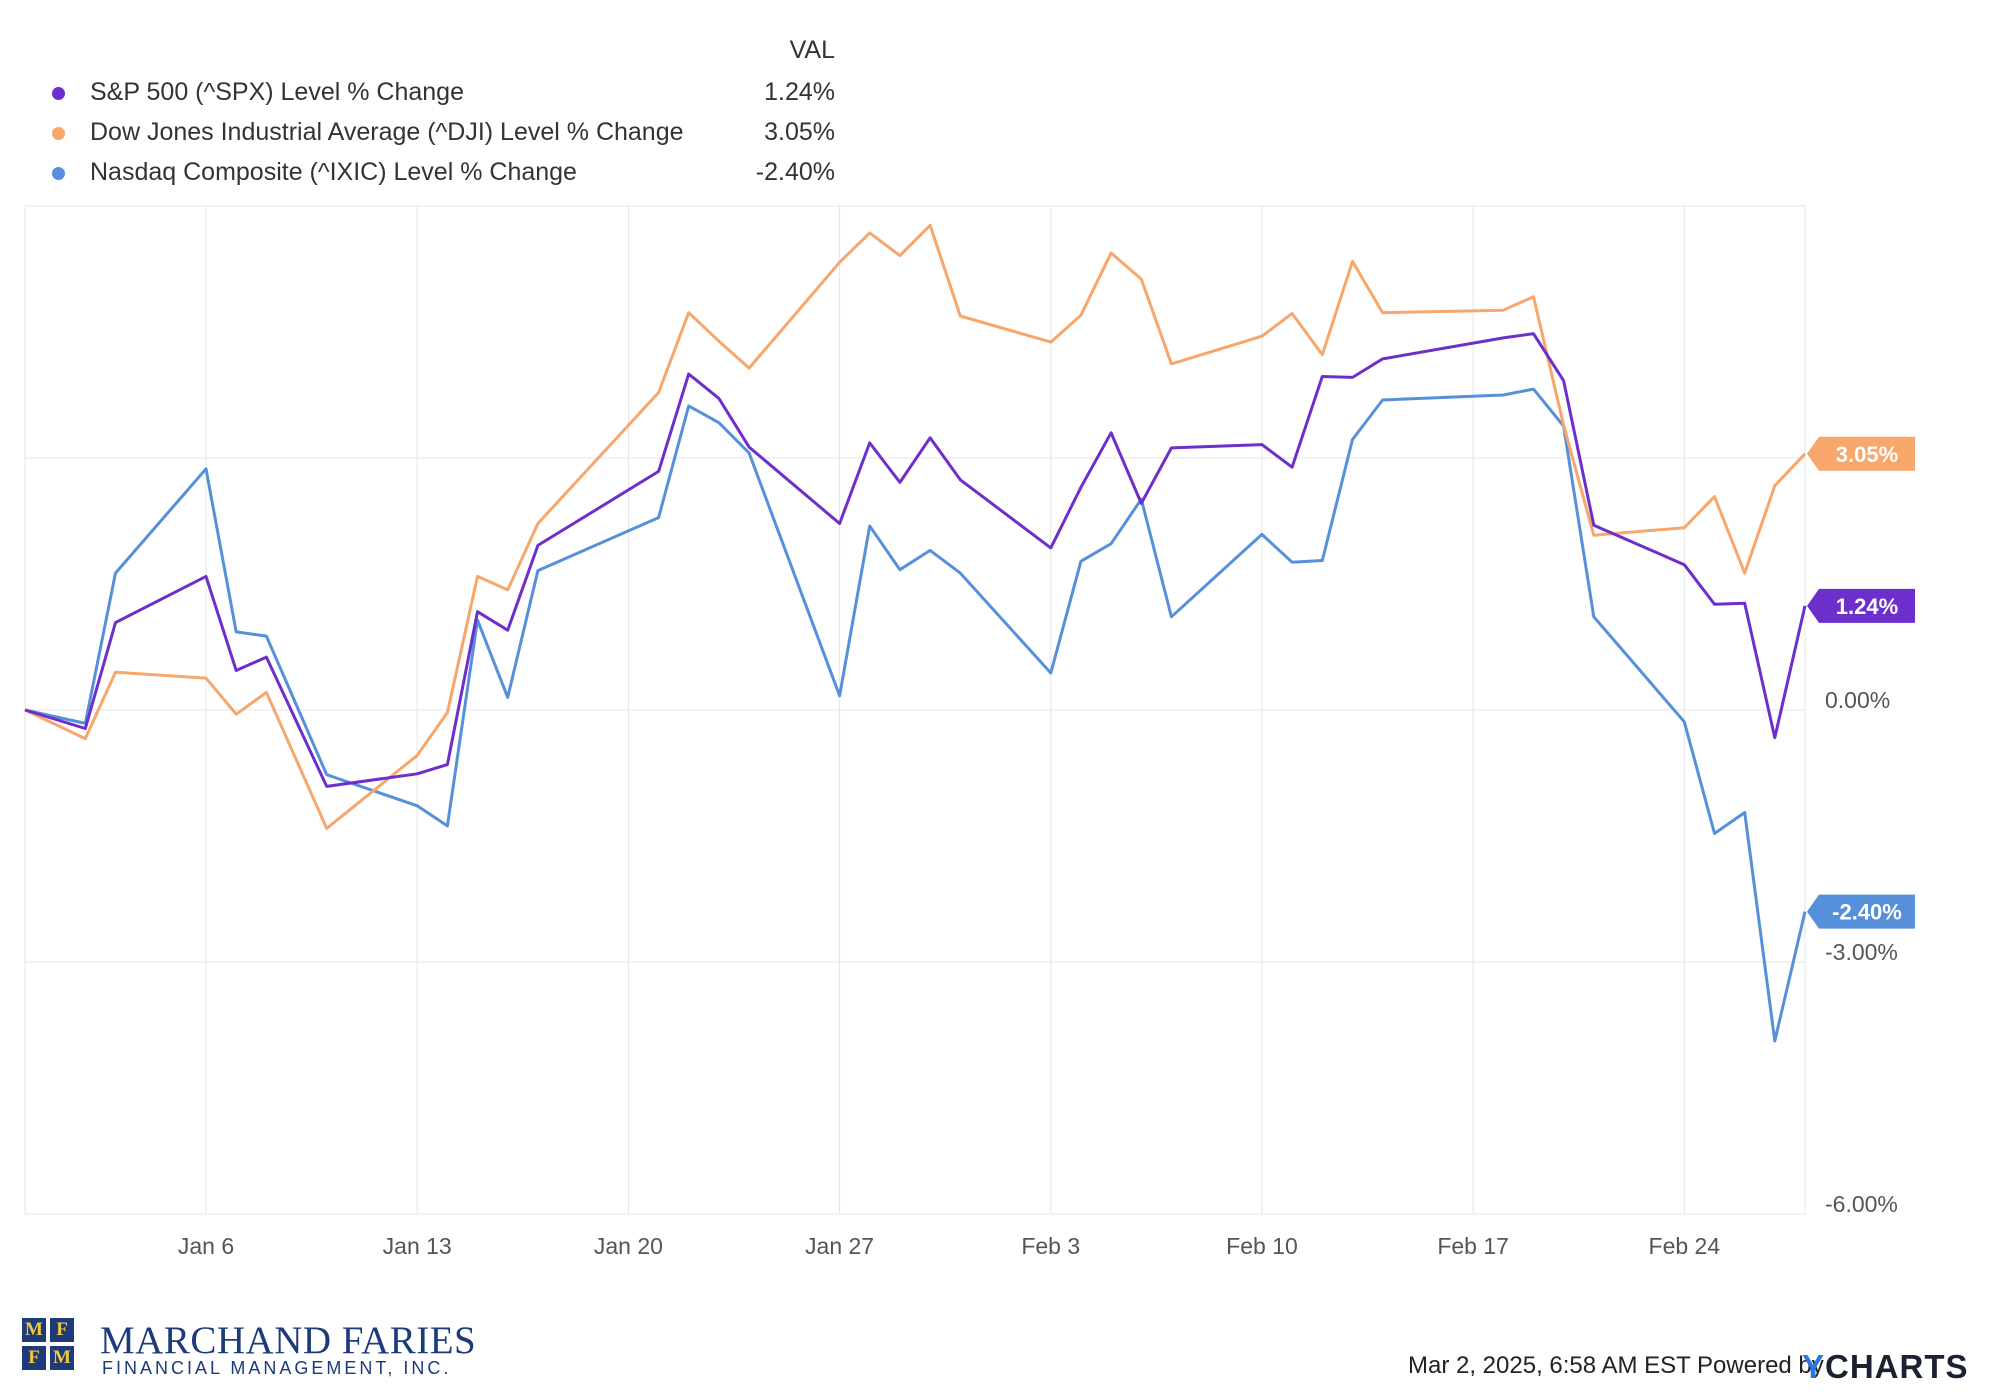 The height and width of the screenshot is (1399, 2000). I want to click on x-tick-label: Jan 27, so click(839, 1246).